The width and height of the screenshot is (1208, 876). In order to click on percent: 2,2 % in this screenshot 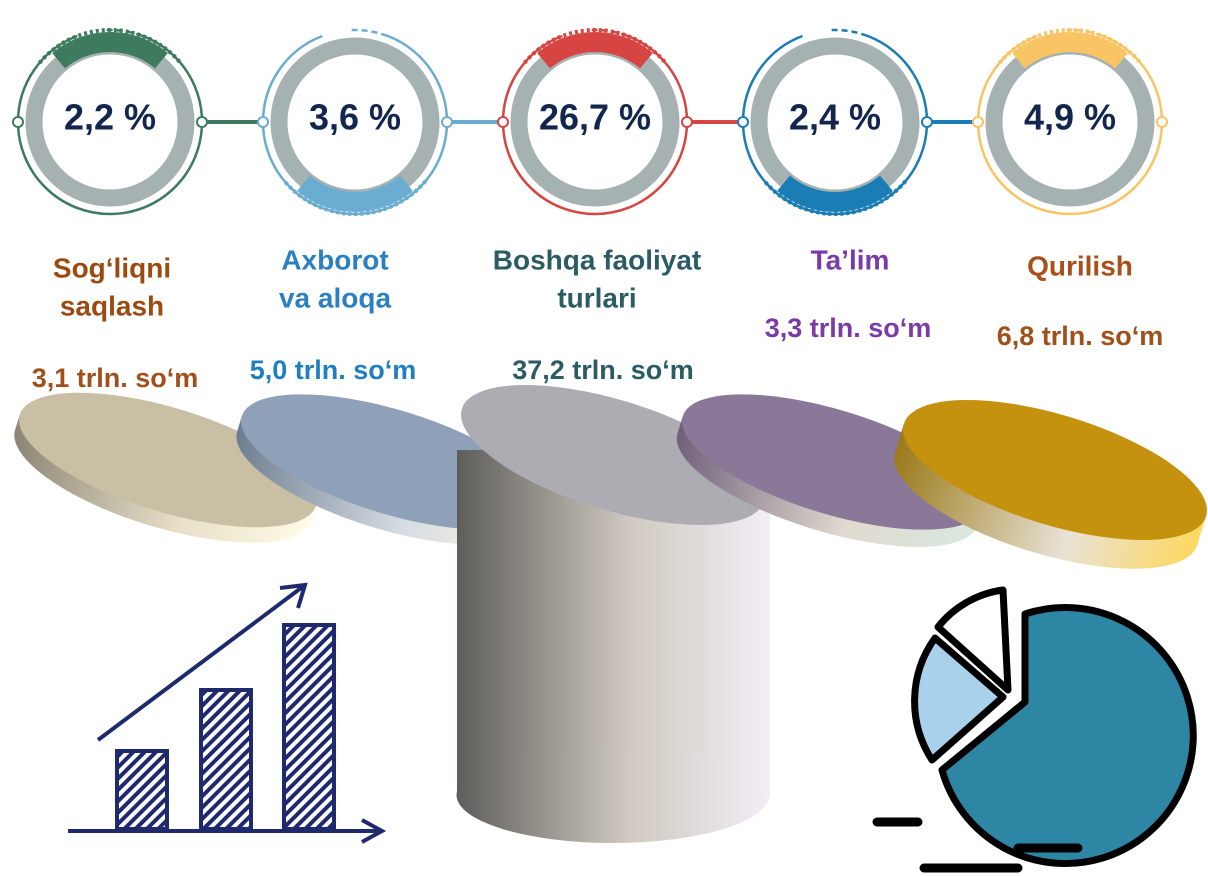, I will do `click(110, 117)`.